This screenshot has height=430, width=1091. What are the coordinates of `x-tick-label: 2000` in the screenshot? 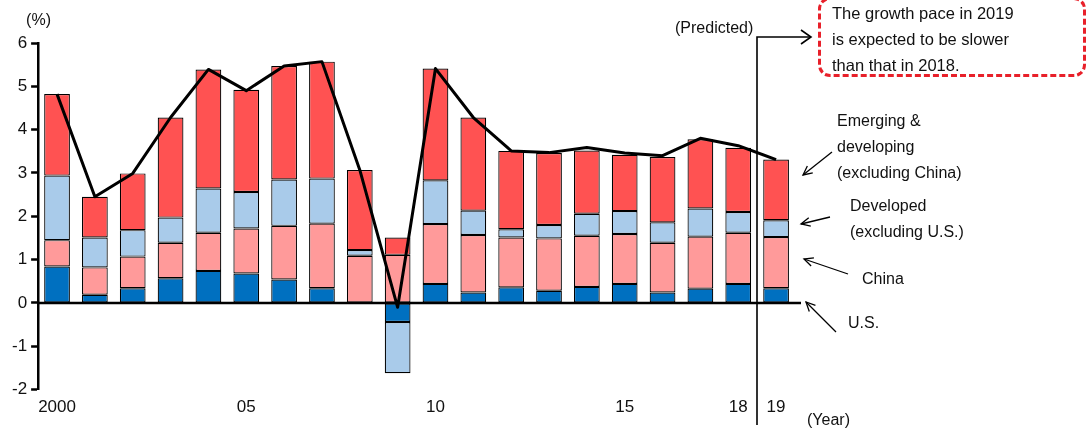 It's located at (57, 407).